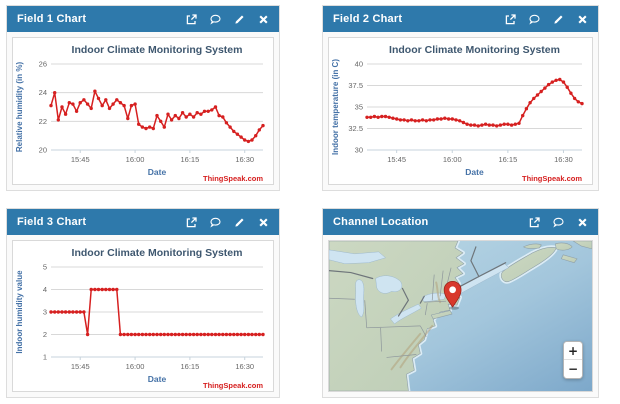  What do you see at coordinates (43, 64) in the screenshot?
I see `svg-text: 26` at bounding box center [43, 64].